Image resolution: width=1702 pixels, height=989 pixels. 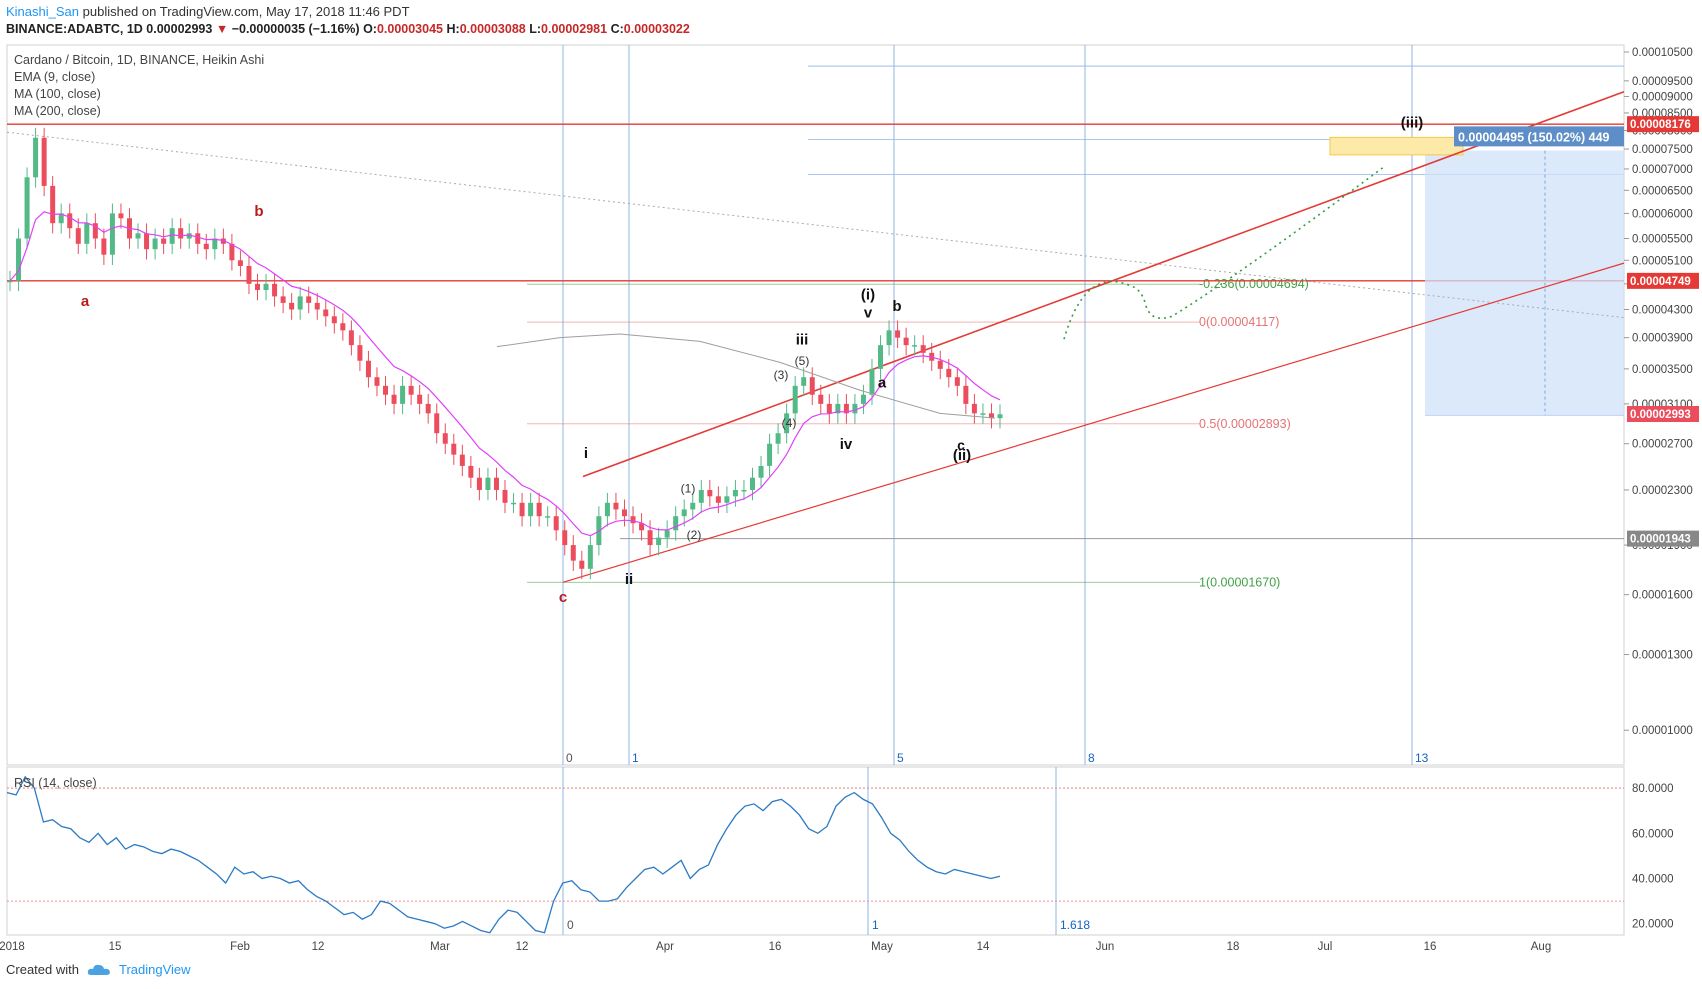 What do you see at coordinates (1541, 947) in the screenshot?
I see `x-tick-label: Aug` at bounding box center [1541, 947].